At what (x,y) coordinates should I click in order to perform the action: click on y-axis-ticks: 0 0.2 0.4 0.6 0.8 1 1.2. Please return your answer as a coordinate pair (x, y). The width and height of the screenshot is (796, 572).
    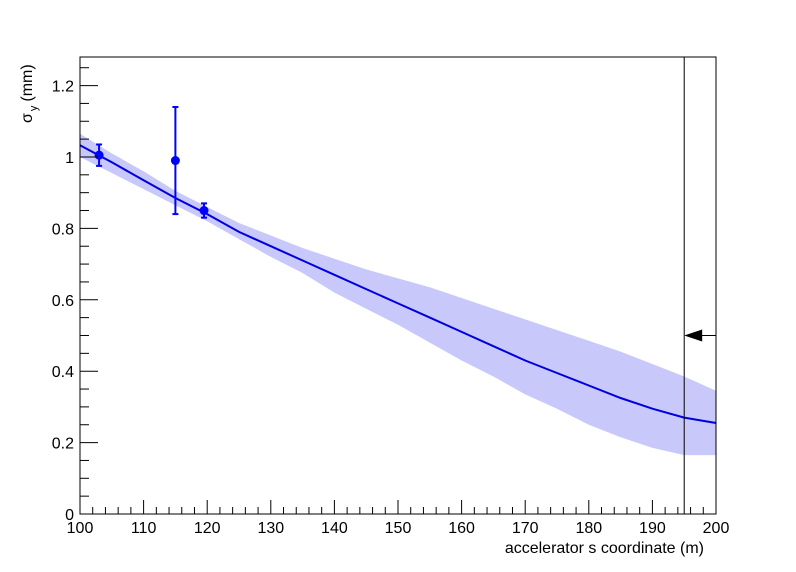
    Looking at the image, I should click on (75, 295).